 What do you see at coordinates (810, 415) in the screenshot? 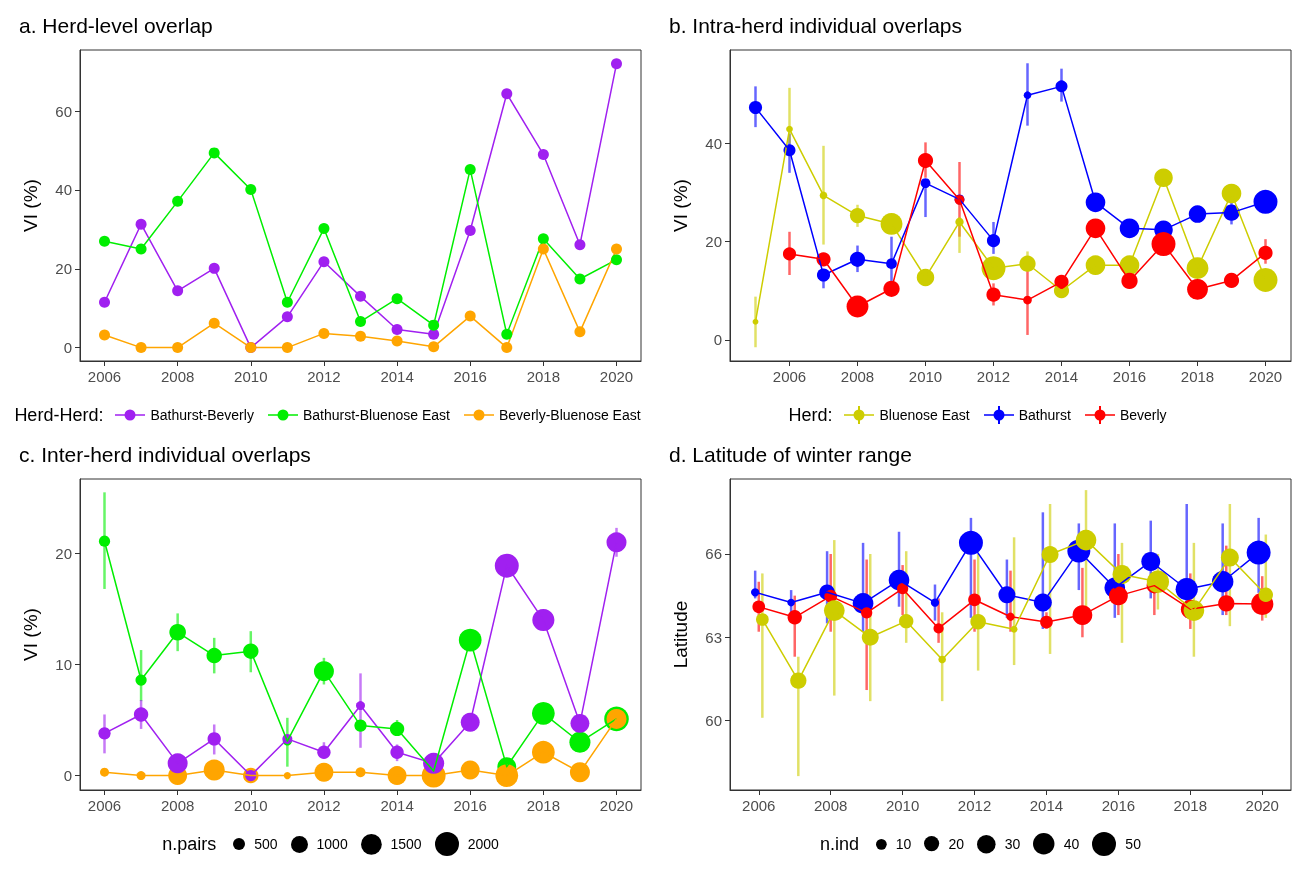
I see `legend-title: Herd:` at bounding box center [810, 415].